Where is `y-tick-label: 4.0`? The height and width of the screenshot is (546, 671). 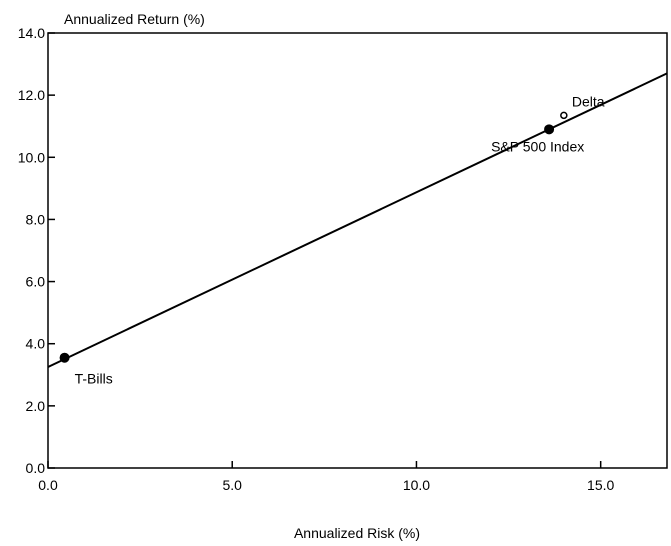
y-tick-label: 4.0 is located at coordinates (36, 344).